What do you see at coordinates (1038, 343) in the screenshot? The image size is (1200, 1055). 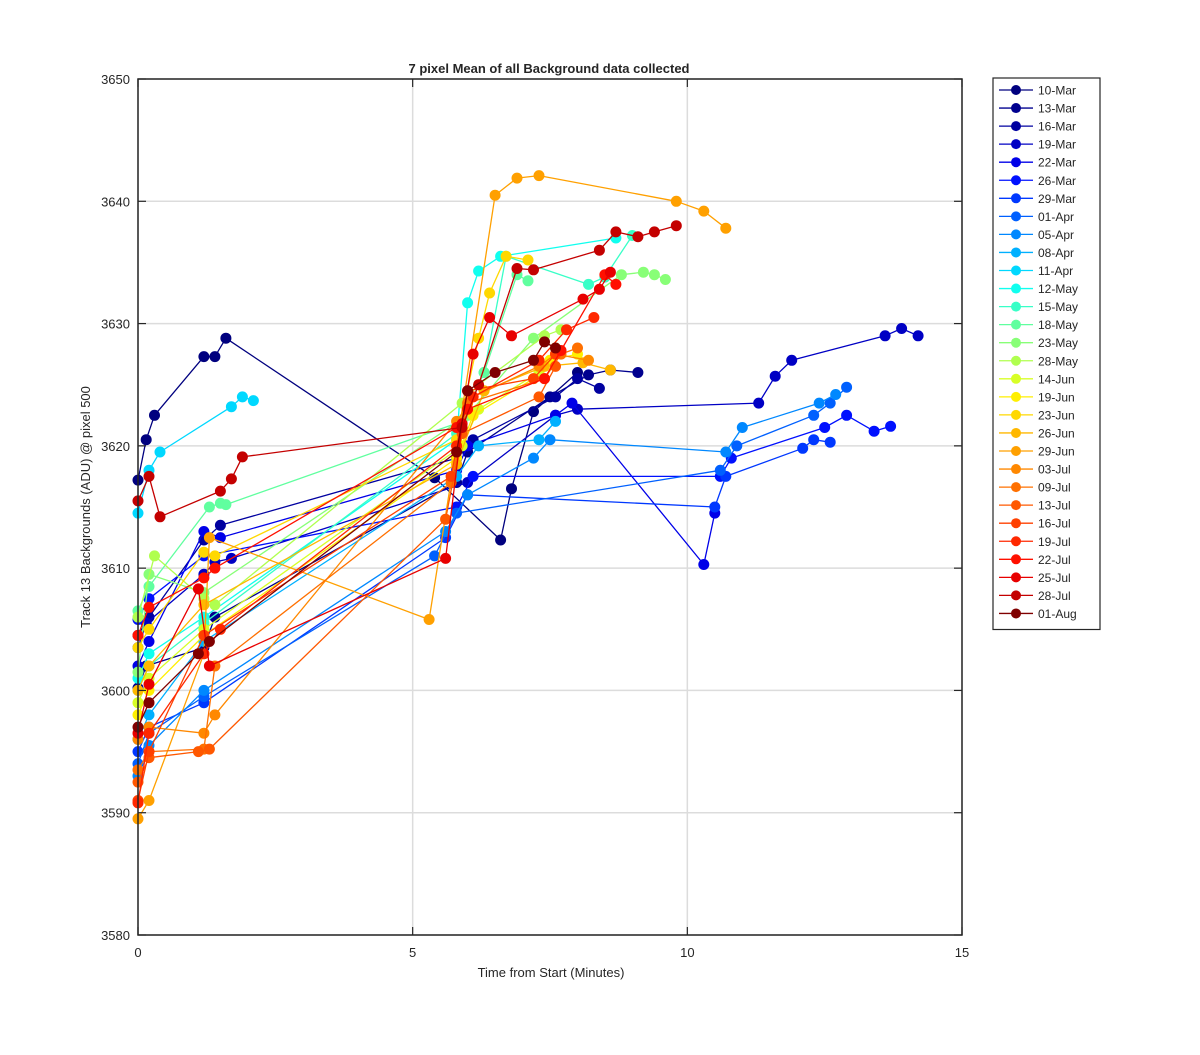 I see `legend-item: 23-May` at bounding box center [1038, 343].